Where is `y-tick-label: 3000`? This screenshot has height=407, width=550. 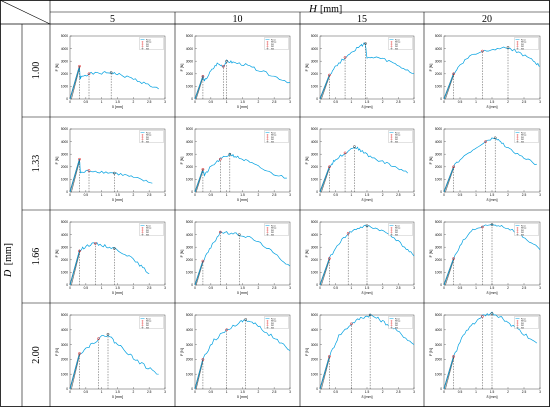
y-tick-label: 3000 is located at coordinates (64, 154).